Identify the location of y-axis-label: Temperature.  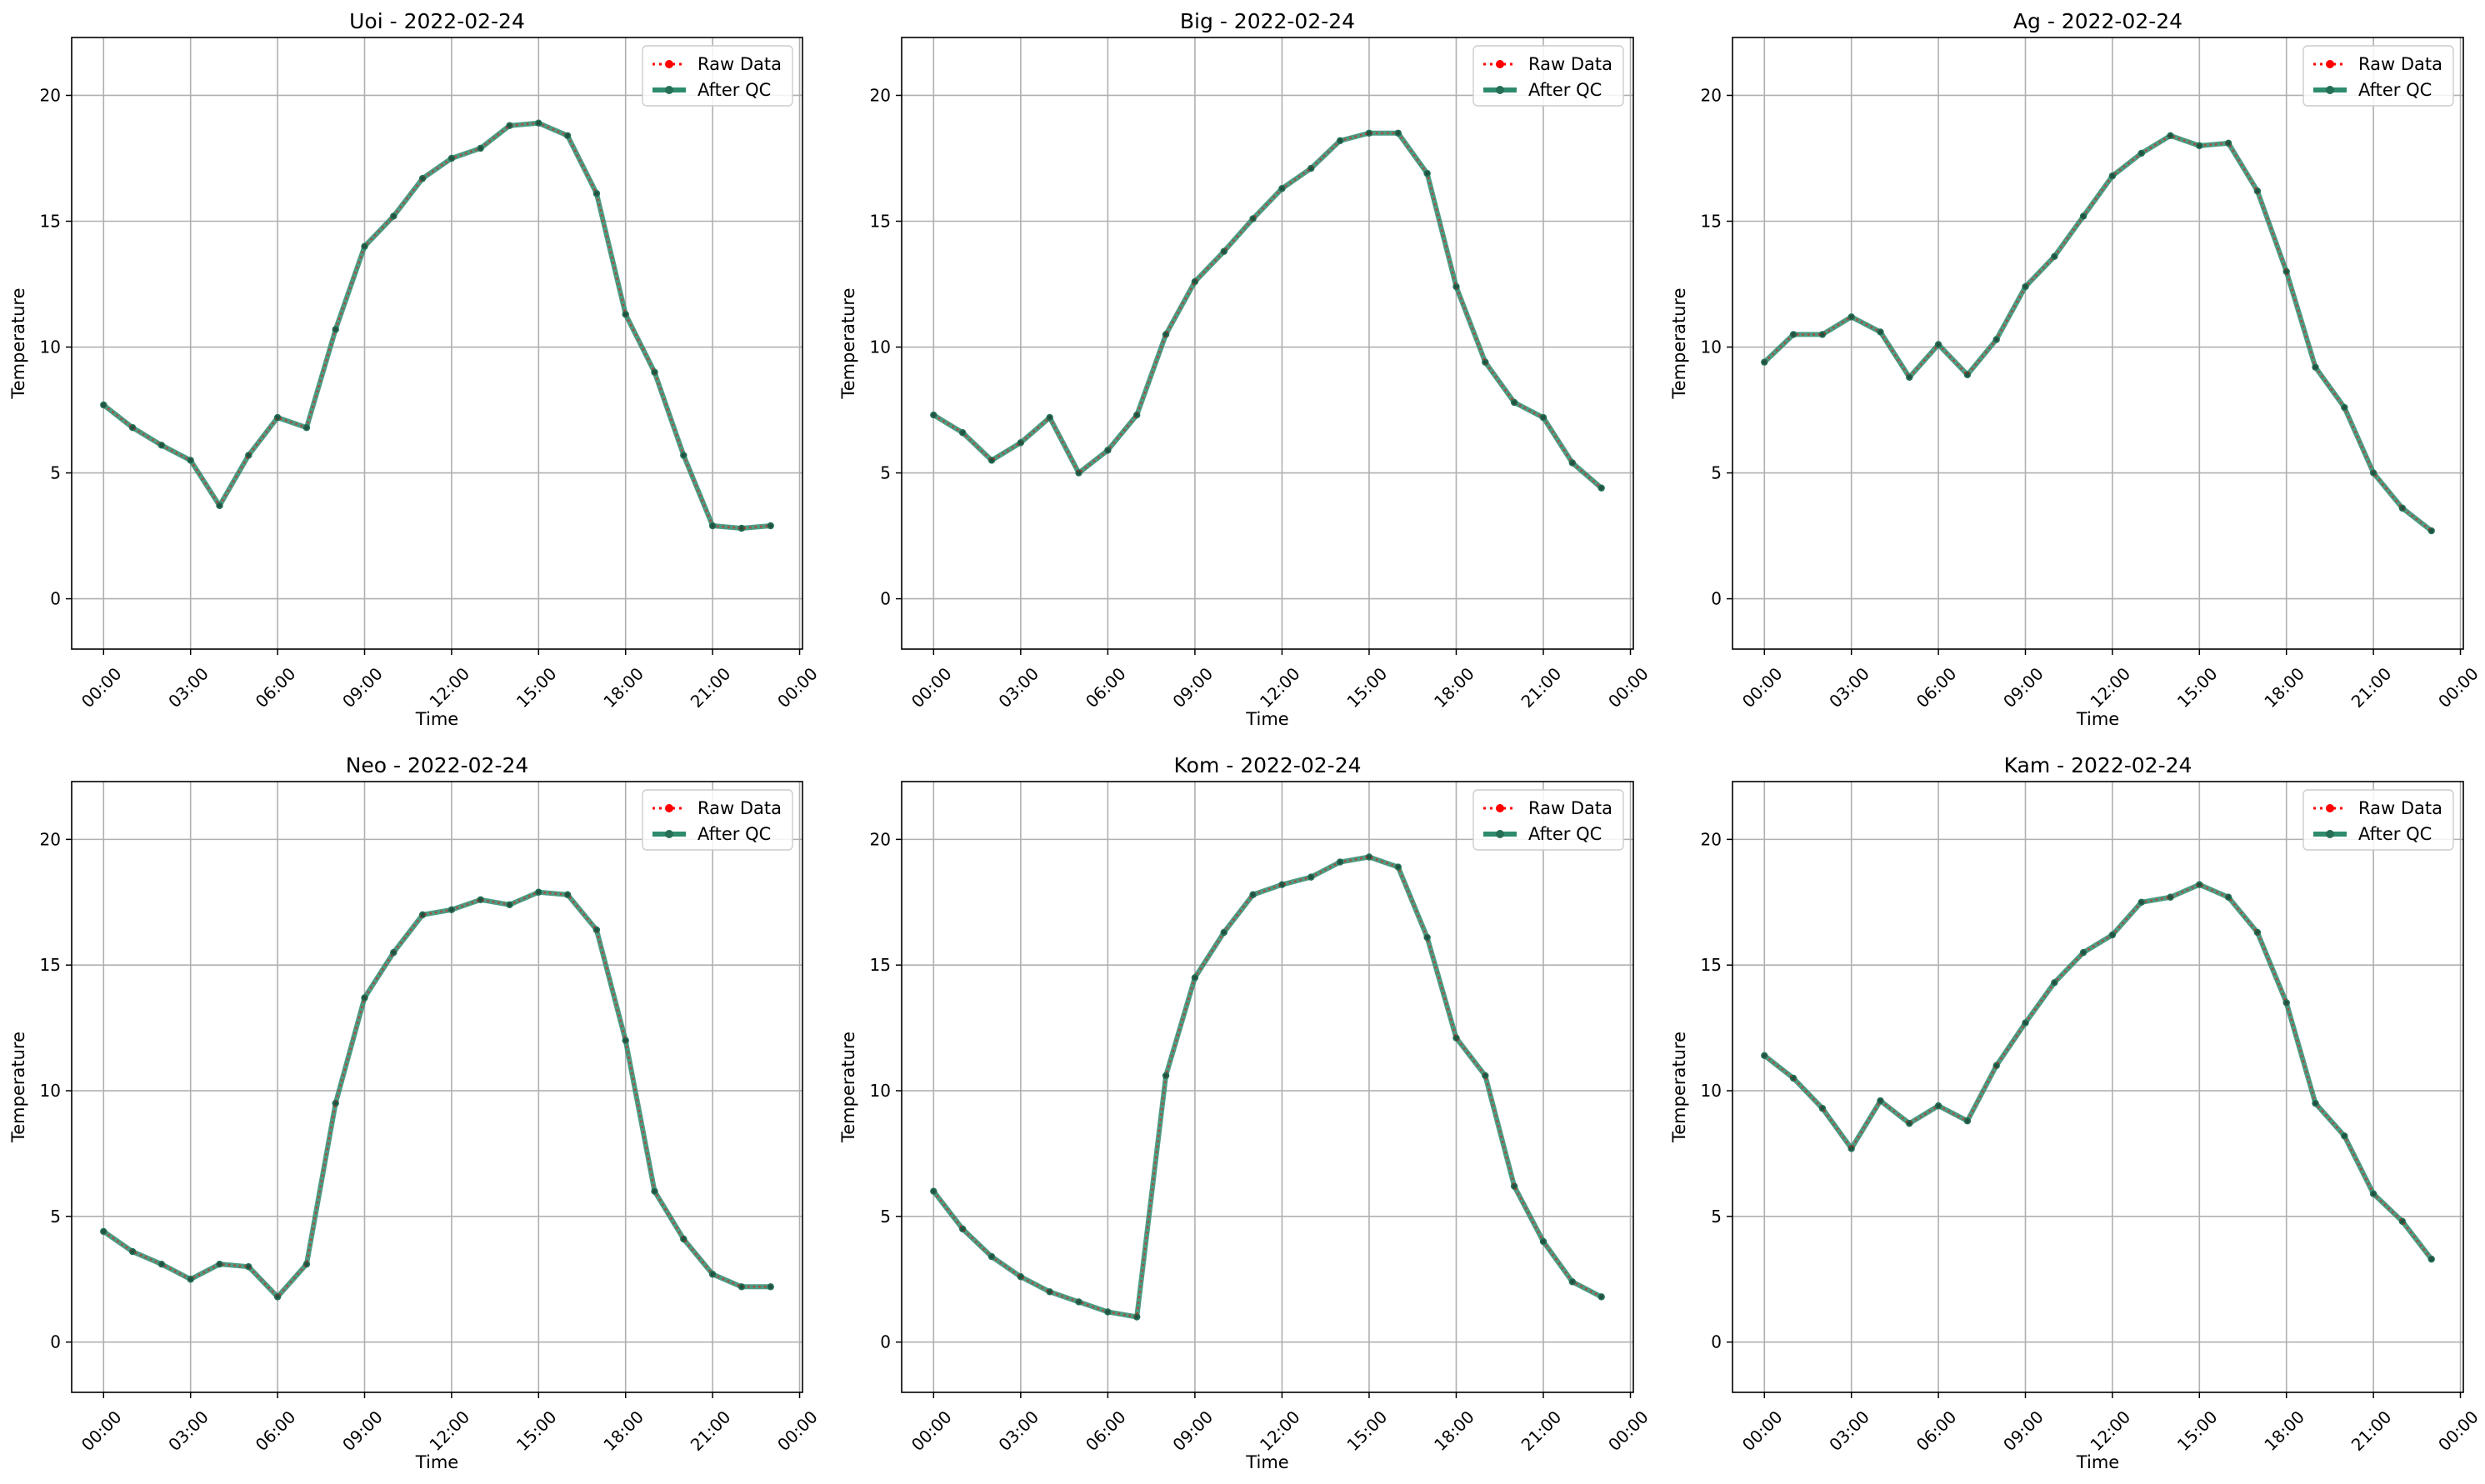
(18, 1088).